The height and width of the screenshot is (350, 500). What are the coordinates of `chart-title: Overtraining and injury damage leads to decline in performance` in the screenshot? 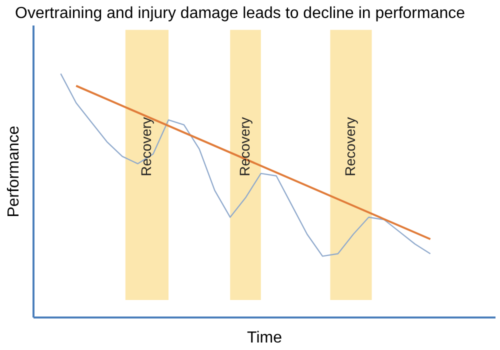 It's located at (240, 13).